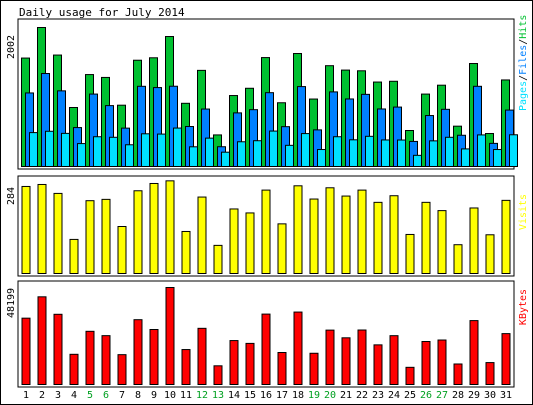 The height and width of the screenshot is (405, 533). Describe the element at coordinates (202, 395) in the screenshot. I see `x-tick-label: 12` at that location.